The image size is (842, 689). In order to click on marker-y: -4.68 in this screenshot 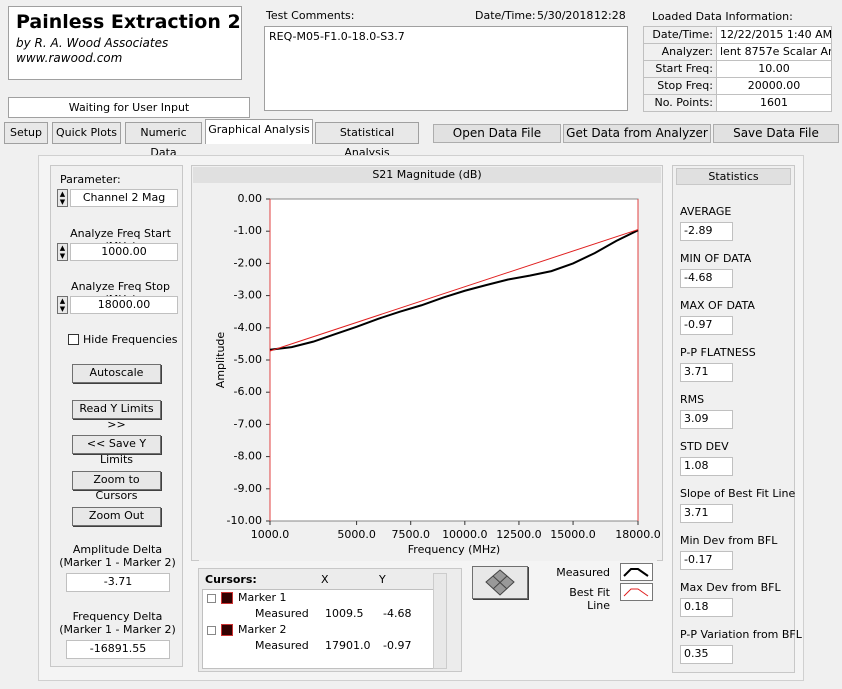, I will do `click(397, 613)`.